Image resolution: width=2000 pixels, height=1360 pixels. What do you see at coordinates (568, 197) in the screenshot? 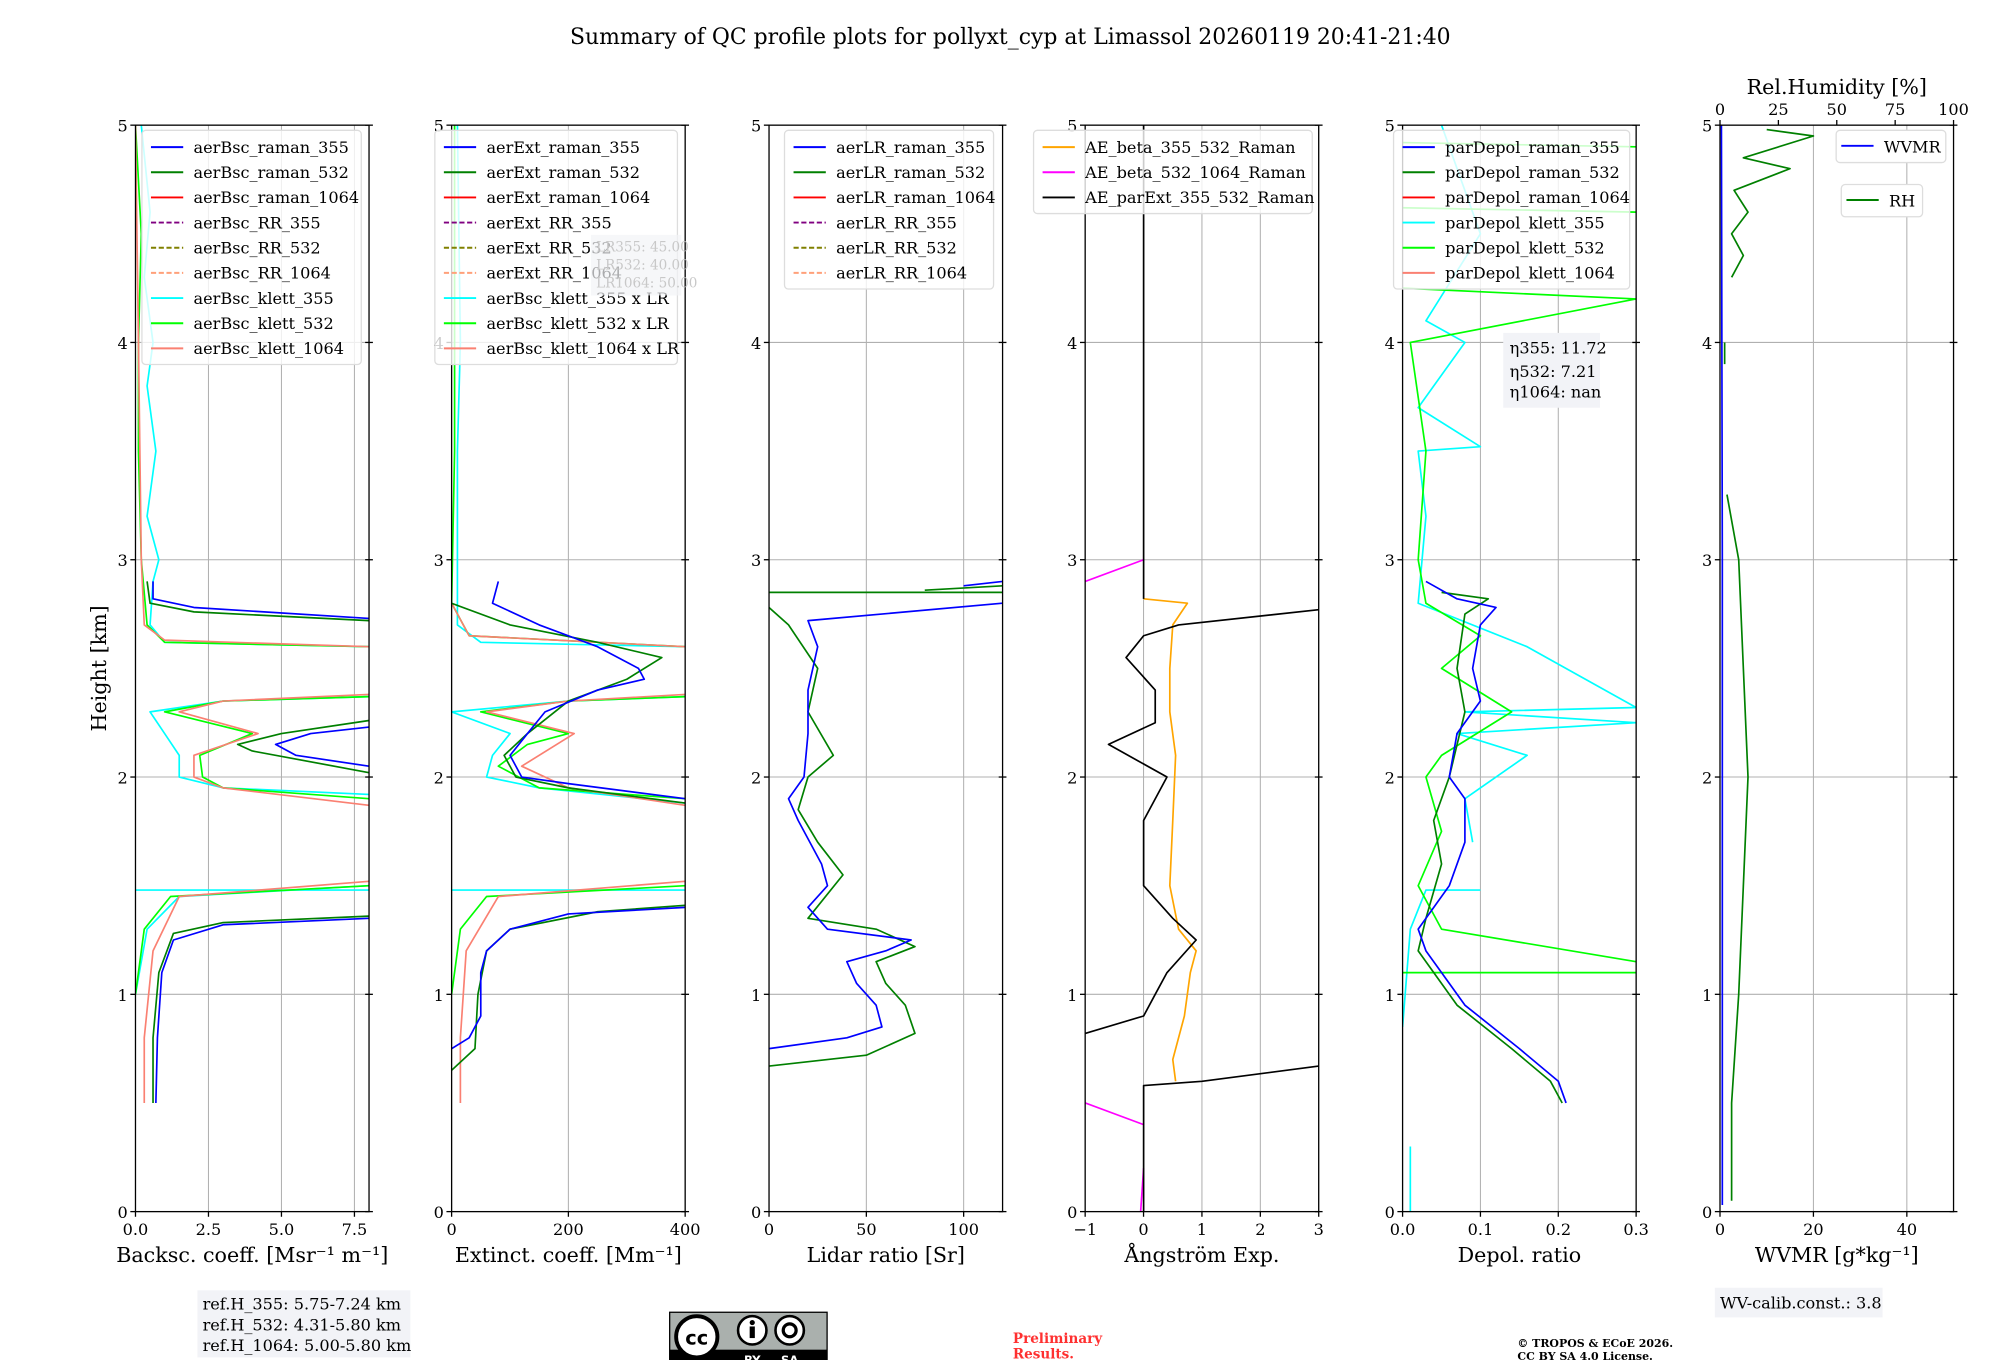
I see `legend-label: aerExt_raman_1064` at bounding box center [568, 197].